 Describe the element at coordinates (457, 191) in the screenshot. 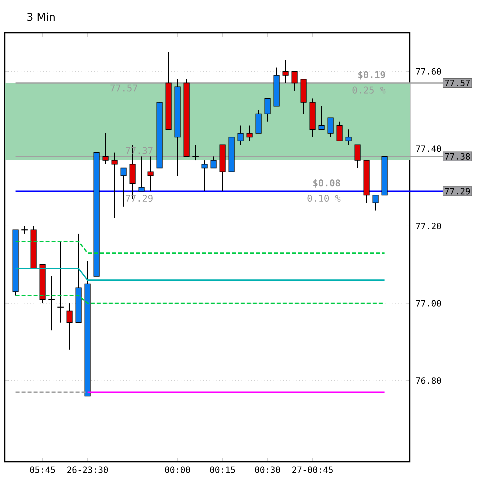

I see `ref-line-label: 77.29` at that location.